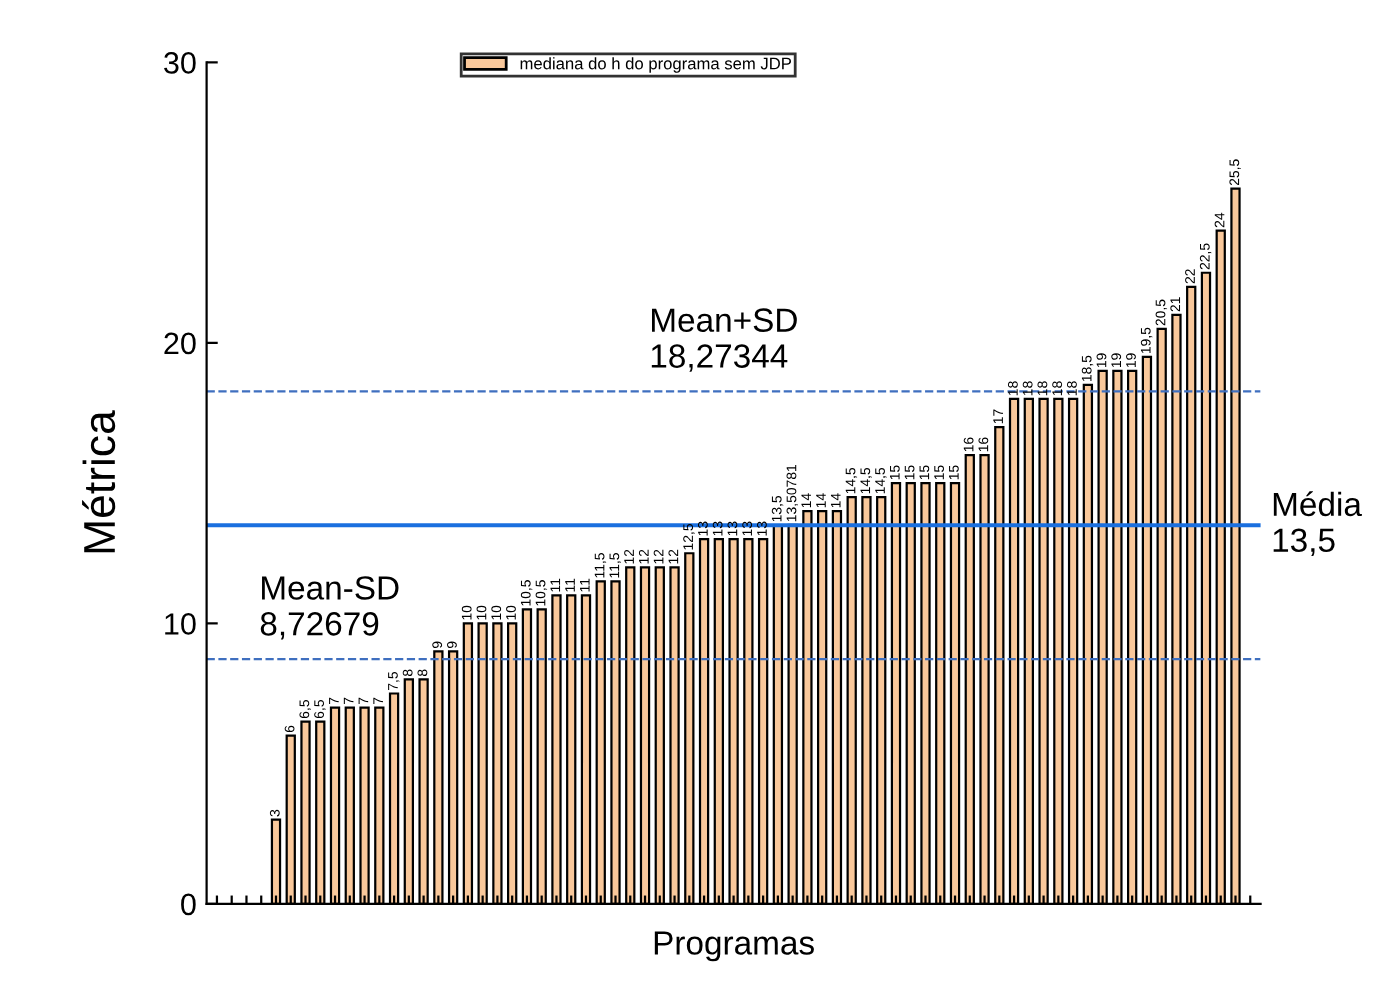  I want to click on y-tick-label: 30, so click(180, 63).